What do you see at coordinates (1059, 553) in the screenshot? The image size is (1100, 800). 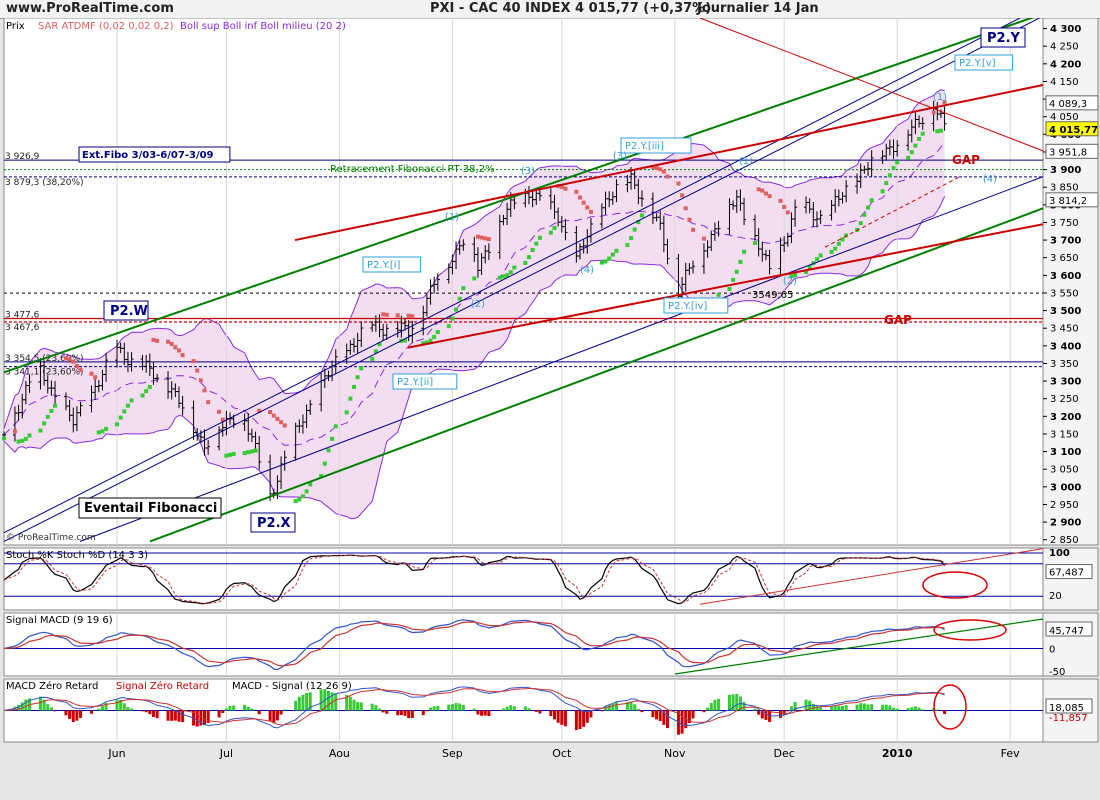 I see `stochastic-marker-label: 100` at bounding box center [1059, 553].